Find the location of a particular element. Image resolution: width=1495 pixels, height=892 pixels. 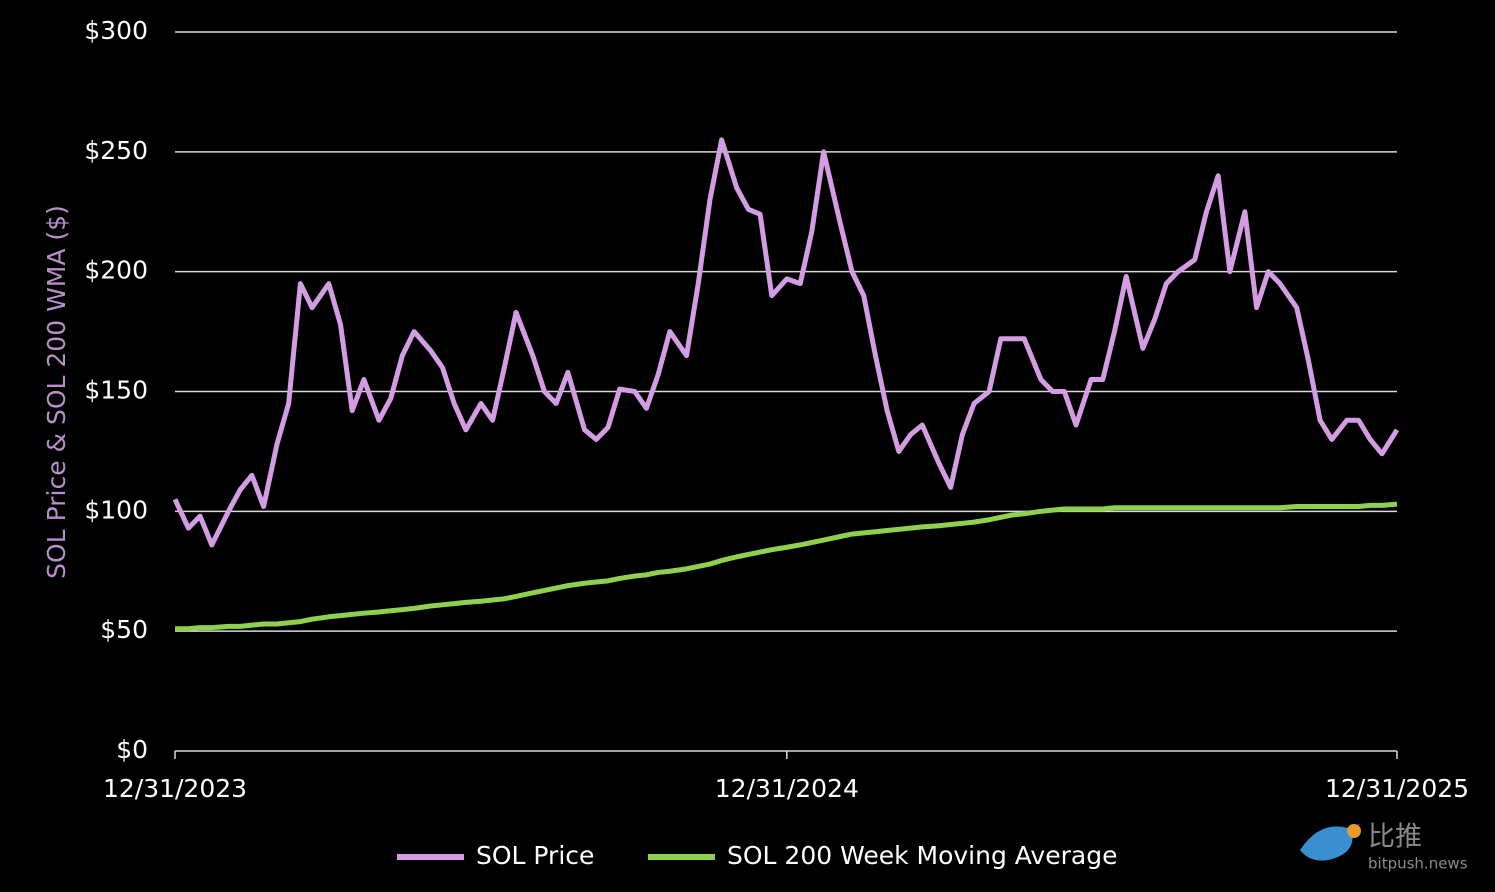

legend: SOL Price SOL 200 Week Moving Average is located at coordinates (757, 855).